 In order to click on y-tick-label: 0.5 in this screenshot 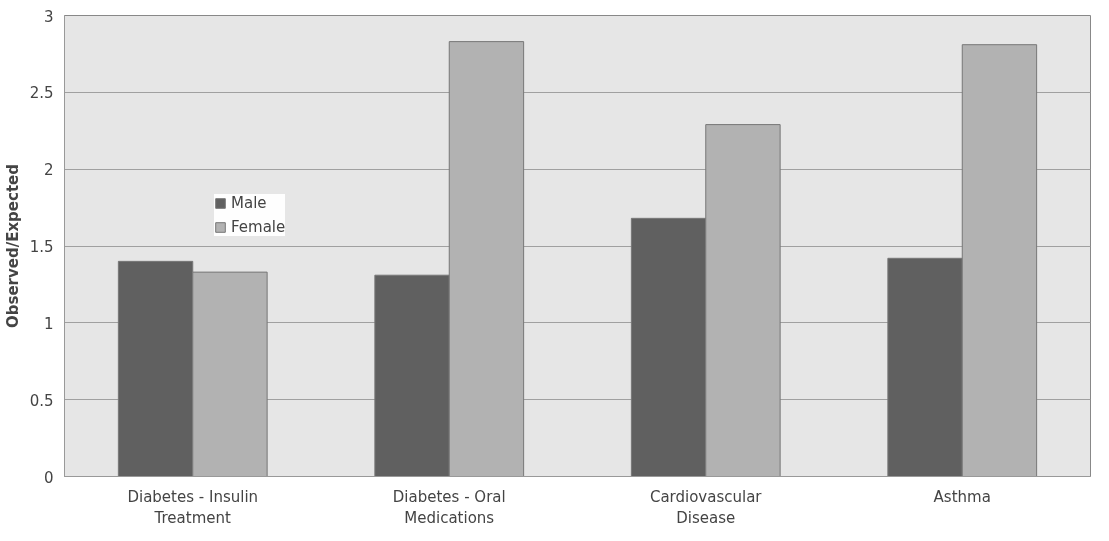, I will do `click(41, 400)`.